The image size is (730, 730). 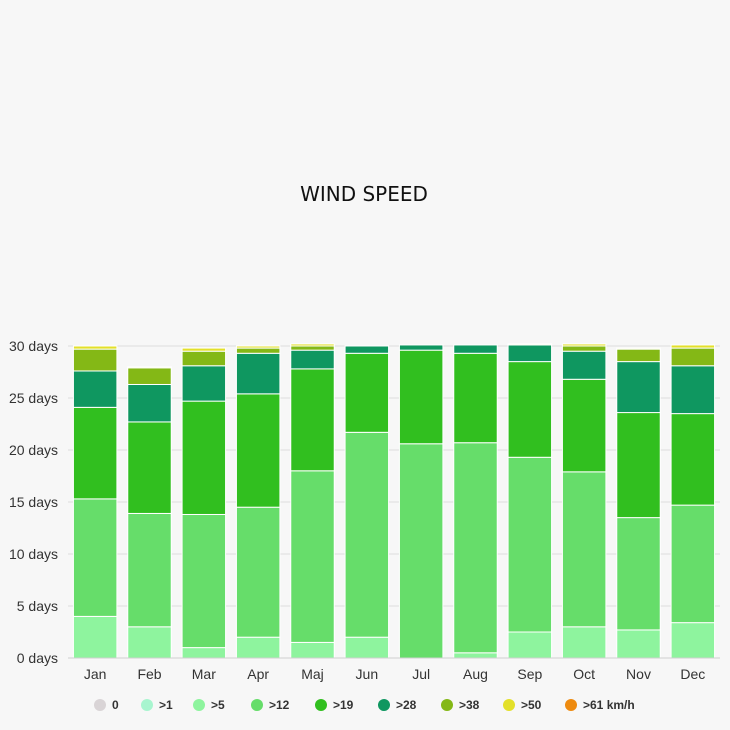 I want to click on legend-label: >1, so click(x=166, y=705).